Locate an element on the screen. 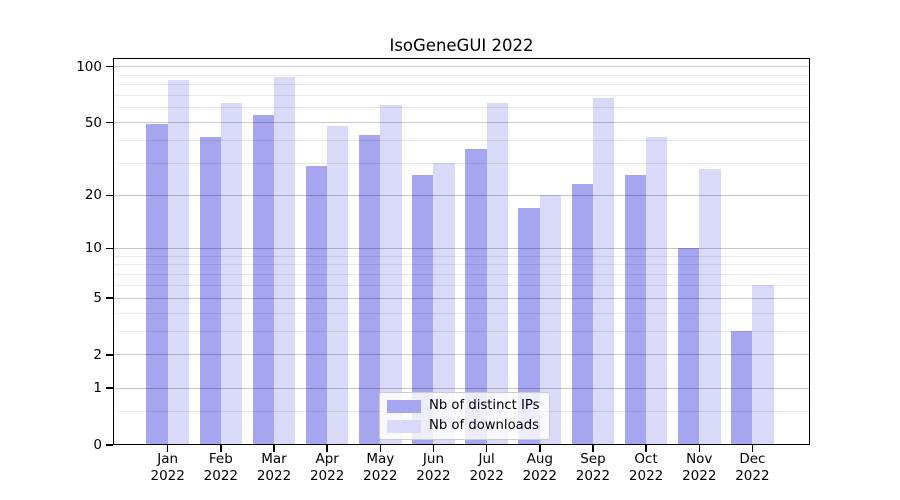 The image size is (900, 500). y-tick-label: 100 is located at coordinates (89, 66).